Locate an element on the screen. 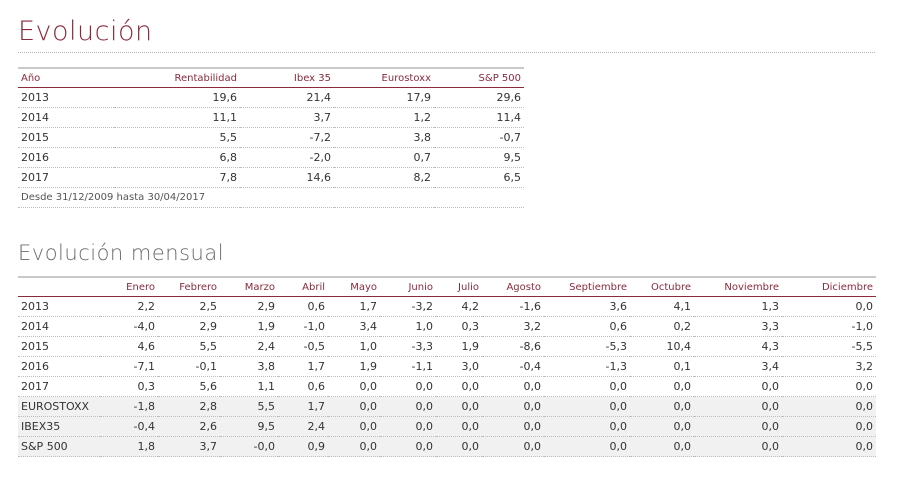 This screenshot has height=487, width=897. table-cell: -1,0 is located at coordinates (303, 326).